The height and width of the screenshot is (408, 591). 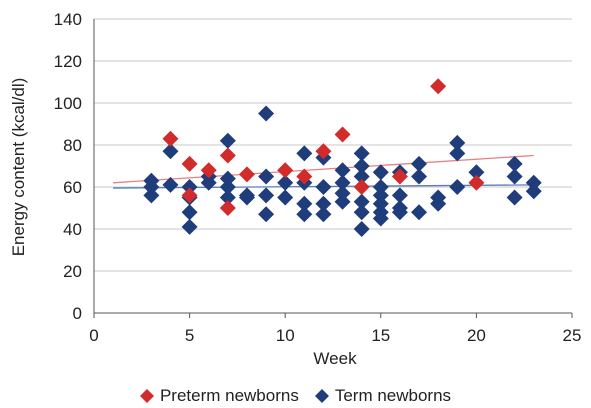 What do you see at coordinates (476, 335) in the screenshot?
I see `x-tick-label: 20` at bounding box center [476, 335].